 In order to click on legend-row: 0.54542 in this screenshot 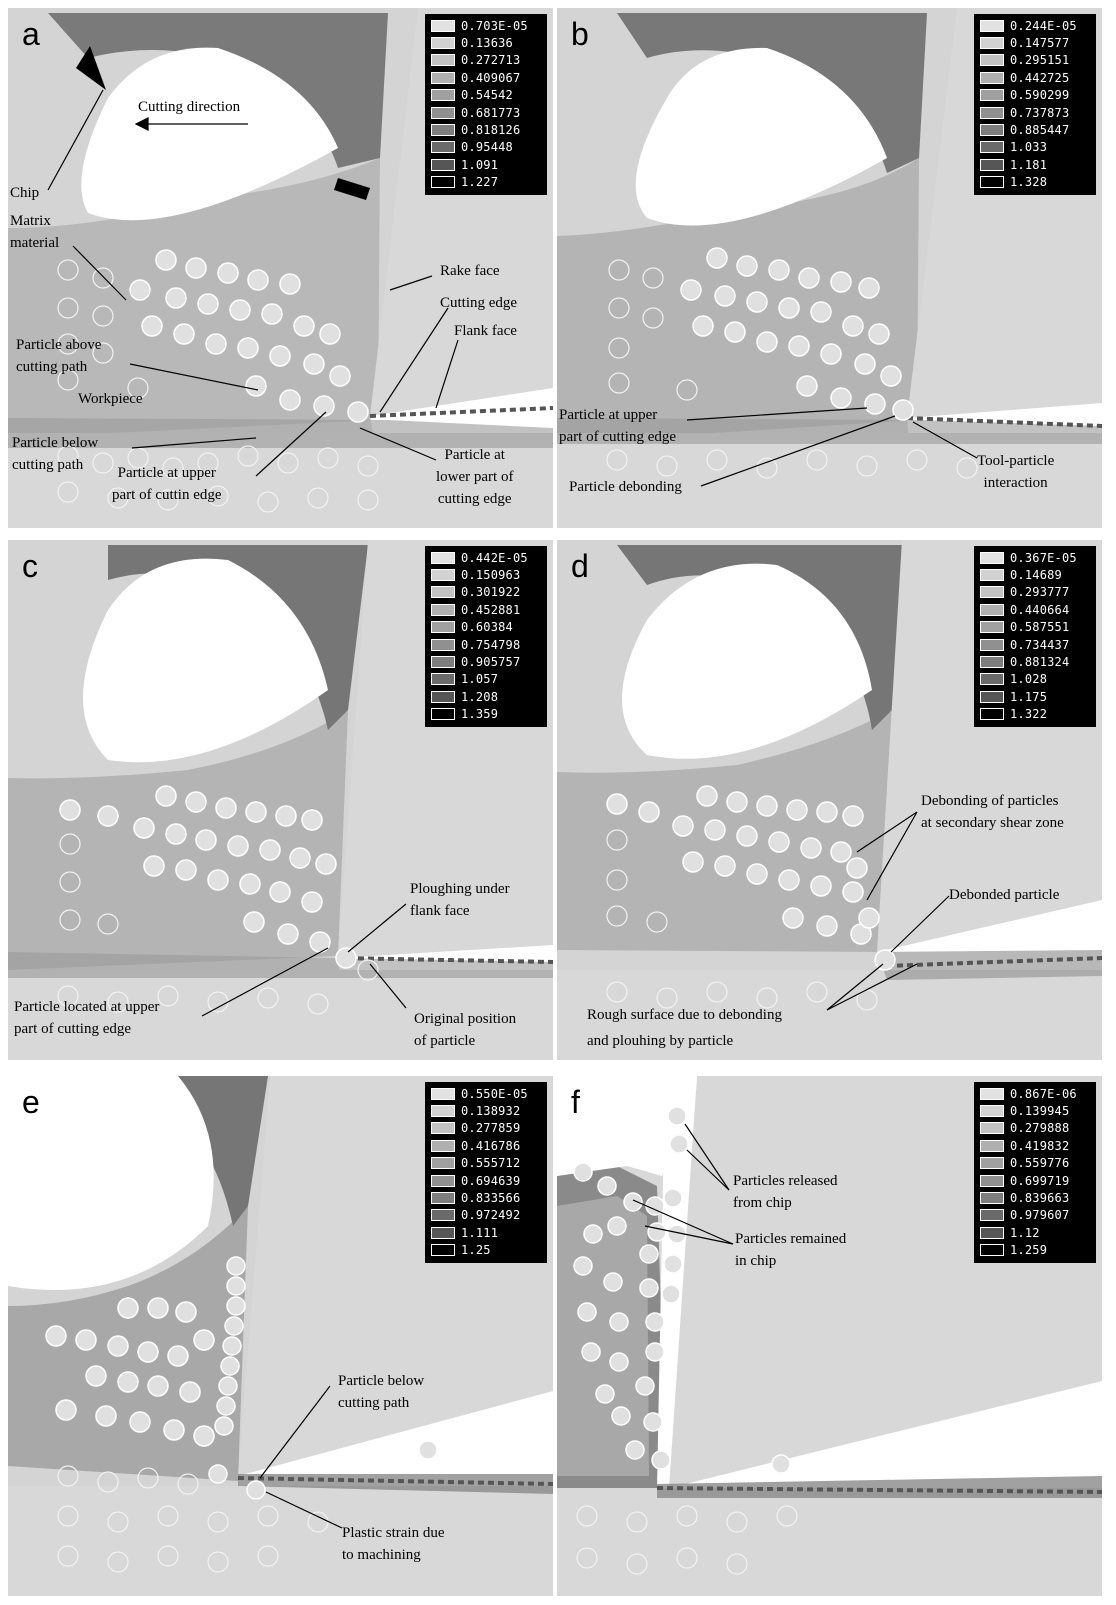, I will do `click(487, 95)`.